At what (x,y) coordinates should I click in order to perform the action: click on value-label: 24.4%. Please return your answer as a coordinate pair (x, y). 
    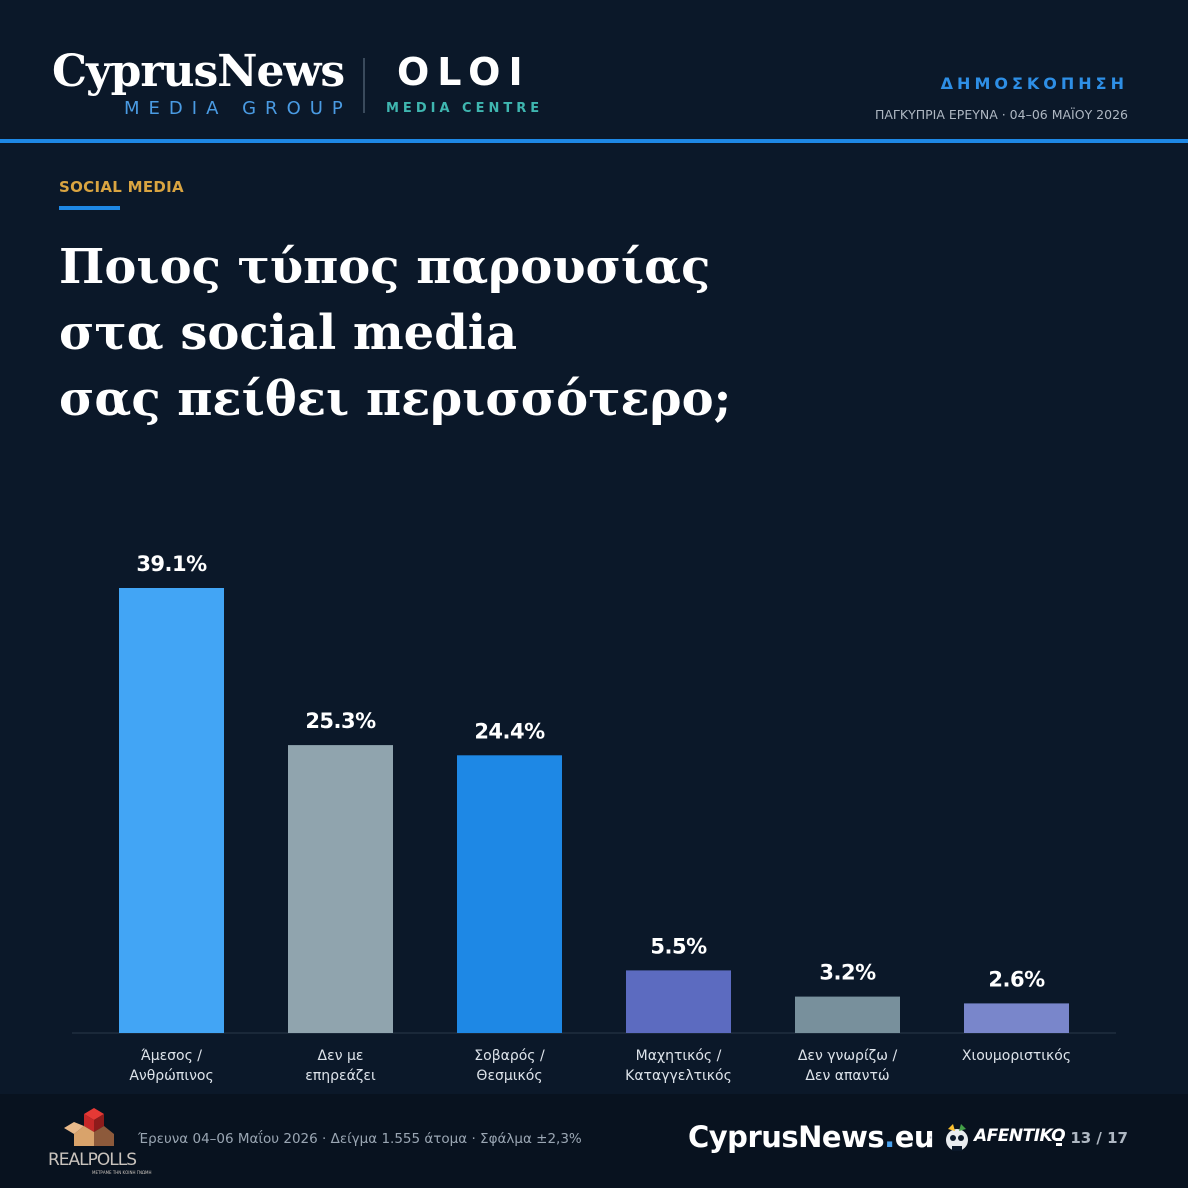
    Looking at the image, I should click on (509, 731).